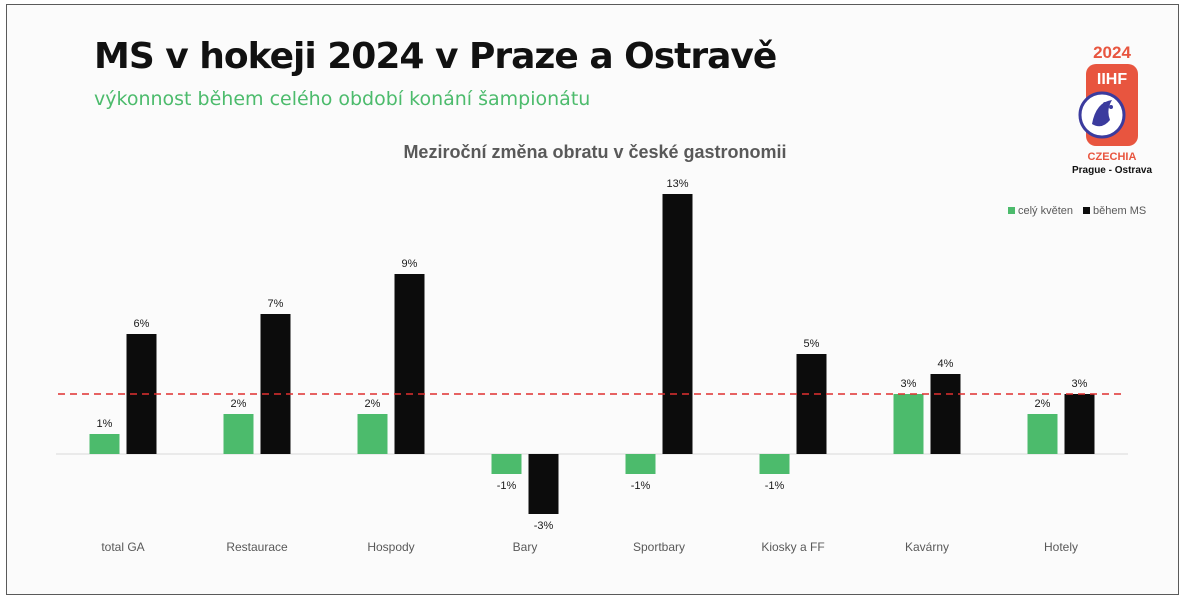  What do you see at coordinates (435, 56) in the screenshot?
I see `page-title: MS v hokeji 2024 v Praze a Ostravě` at bounding box center [435, 56].